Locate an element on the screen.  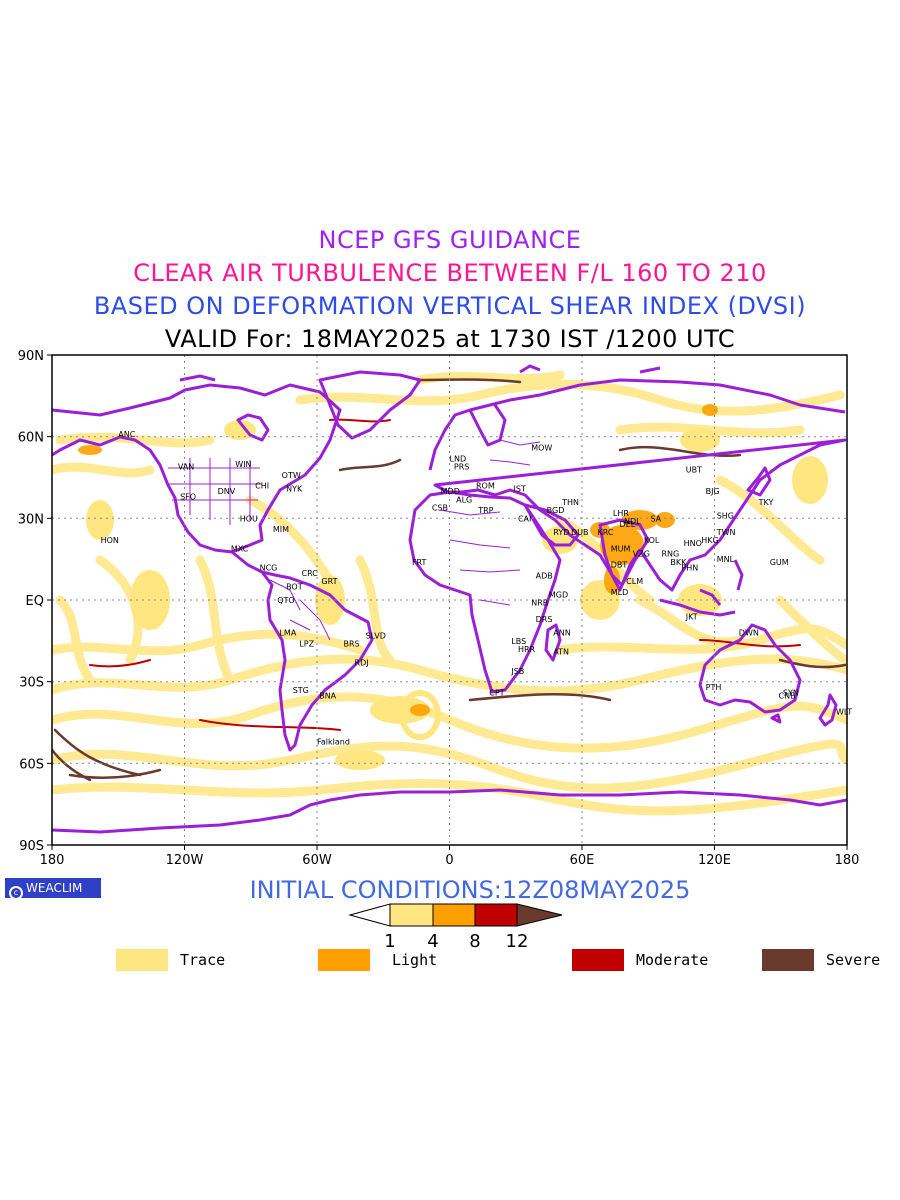
station-label: LND is located at coordinates (458, 458).